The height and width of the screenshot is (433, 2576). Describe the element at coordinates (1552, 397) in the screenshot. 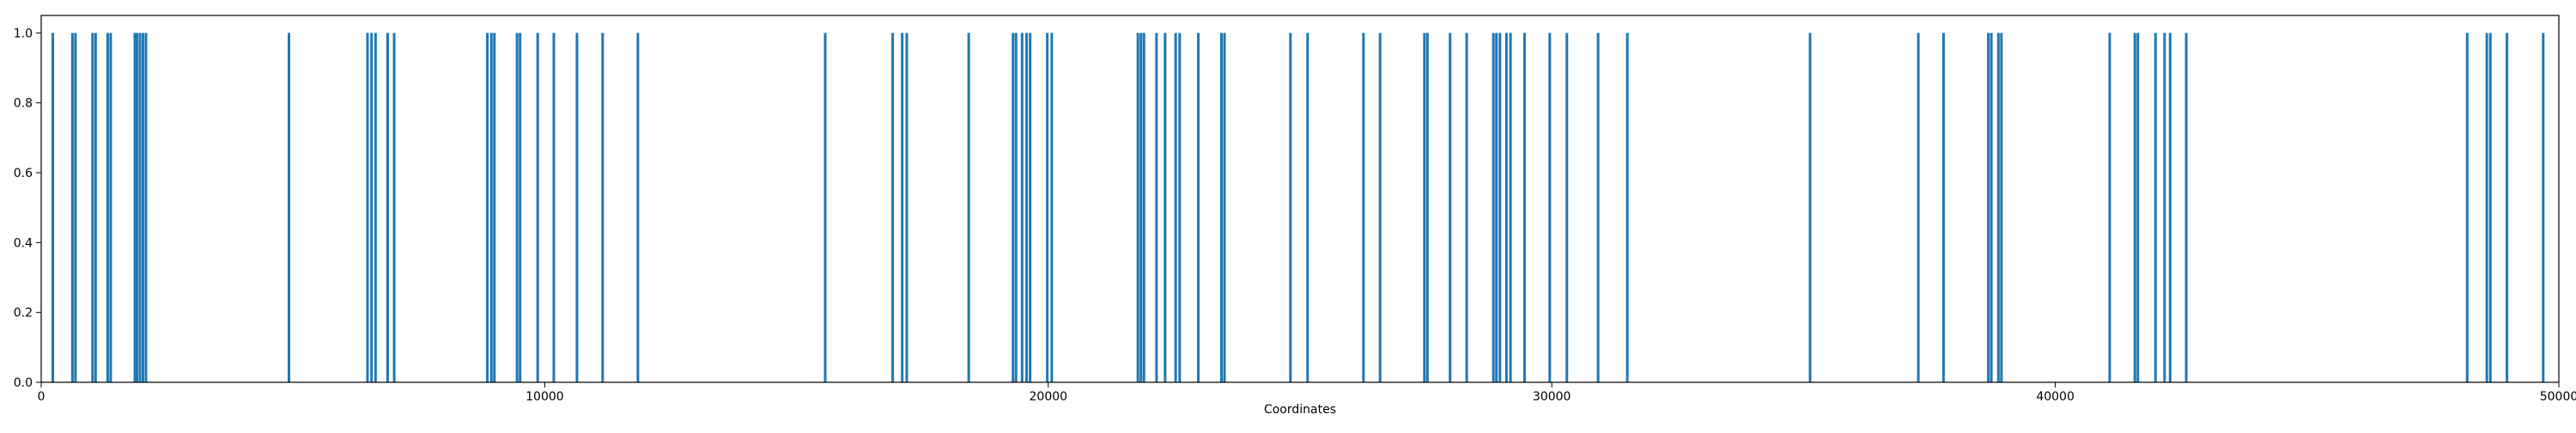

I see `x-tick-label: 30000` at that location.